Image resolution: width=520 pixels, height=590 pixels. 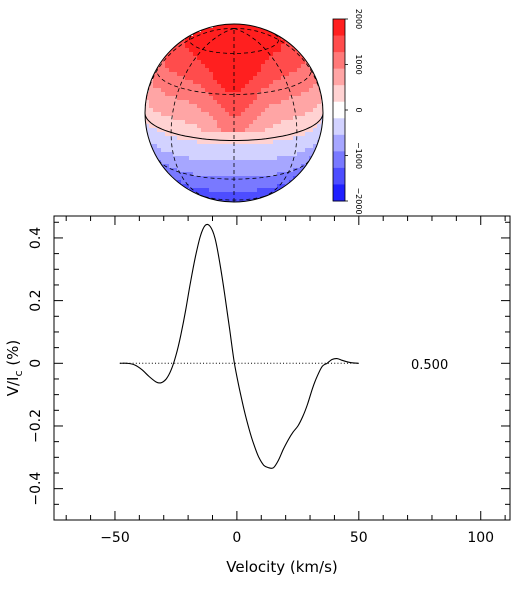 I want to click on colorbar-tick-label: 0, so click(x=358, y=109).